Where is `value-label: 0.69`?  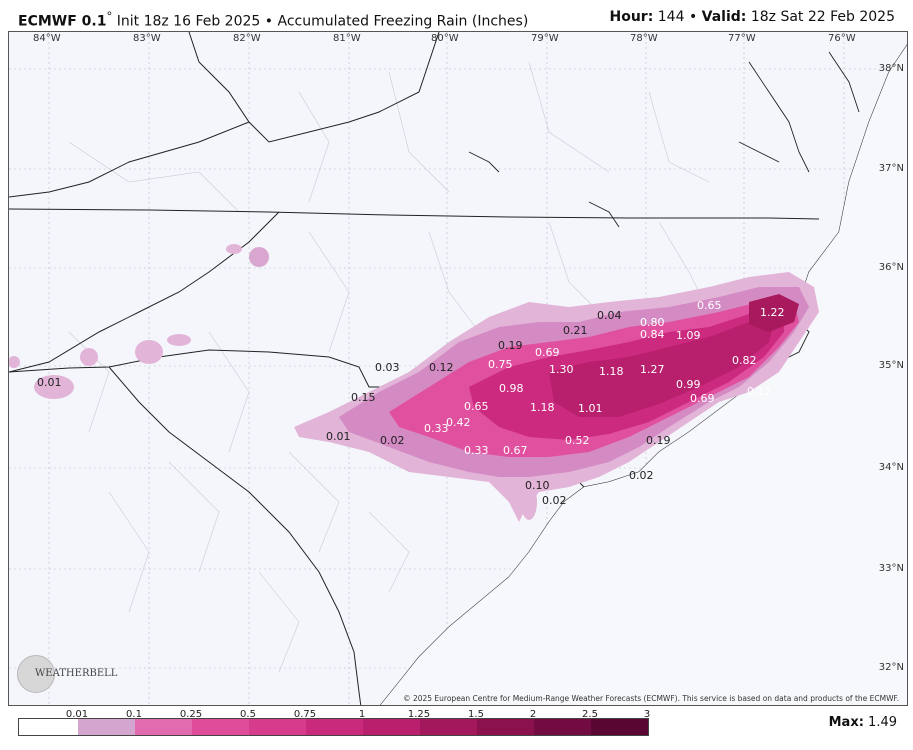
value-label: 0.69 is located at coordinates (547, 352).